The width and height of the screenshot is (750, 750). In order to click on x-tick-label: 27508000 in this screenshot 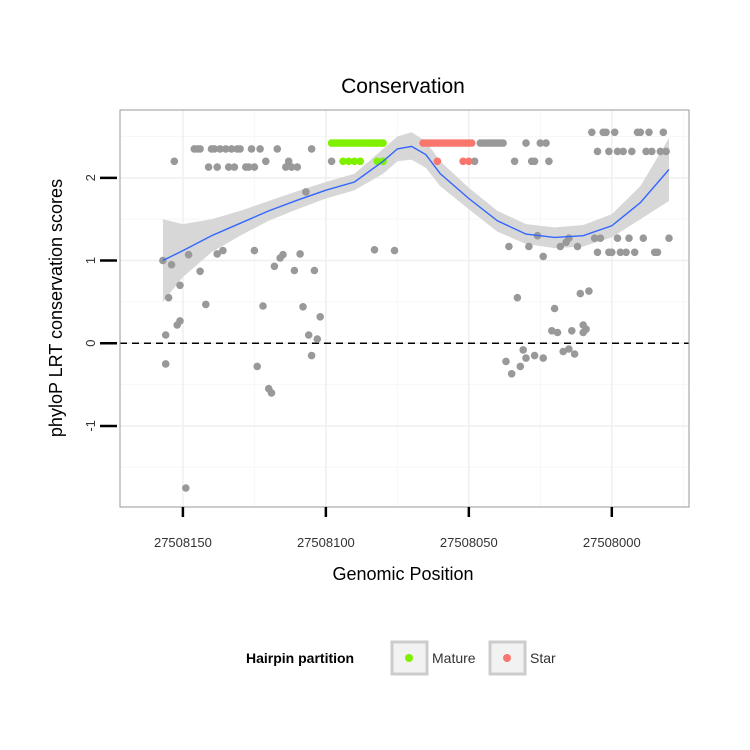, I will do `click(612, 542)`.